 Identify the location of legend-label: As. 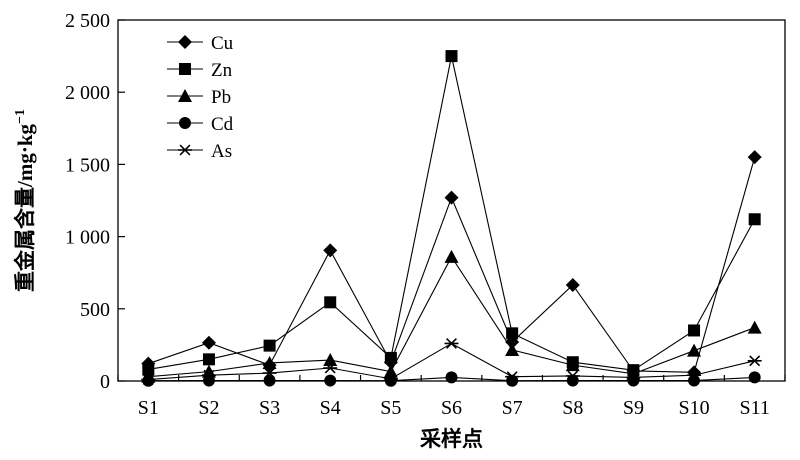
(221, 151).